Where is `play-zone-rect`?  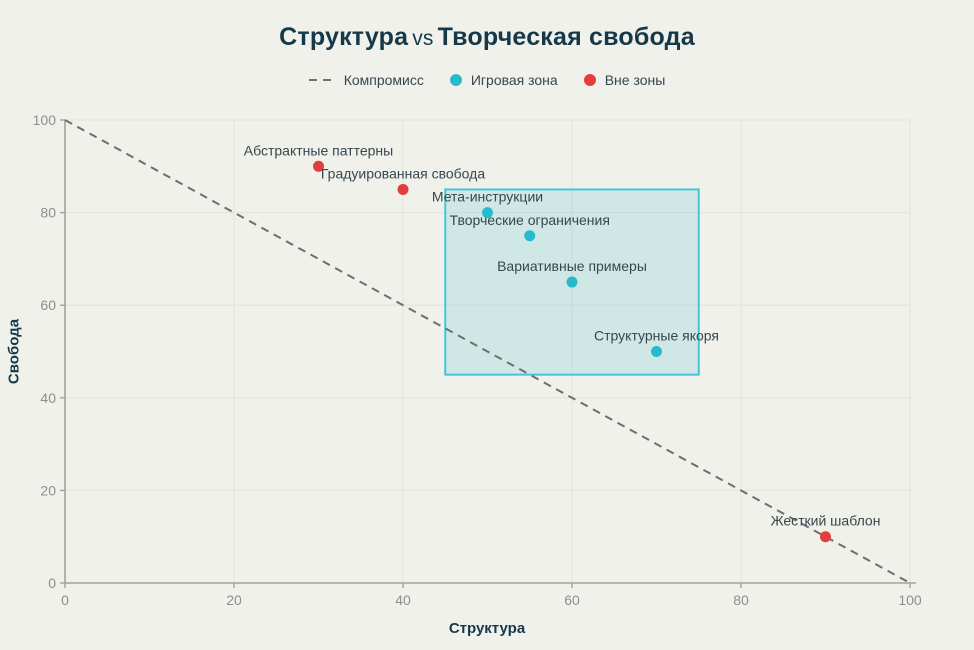 play-zone-rect is located at coordinates (572, 282).